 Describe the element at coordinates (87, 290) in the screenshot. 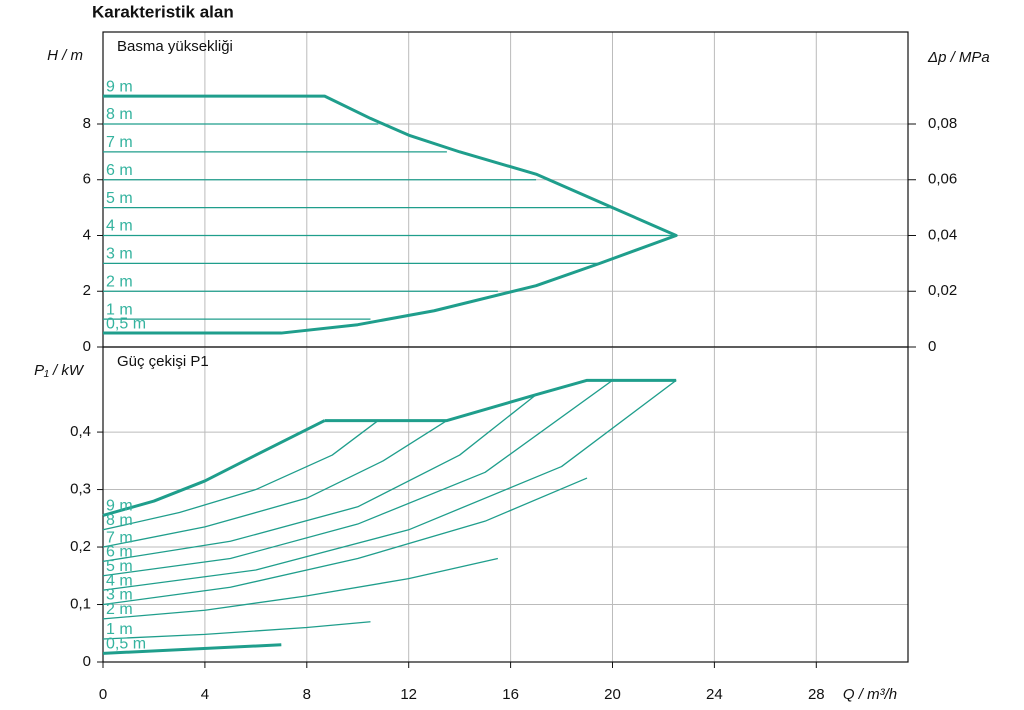

I see `y-tick-label: 2` at that location.